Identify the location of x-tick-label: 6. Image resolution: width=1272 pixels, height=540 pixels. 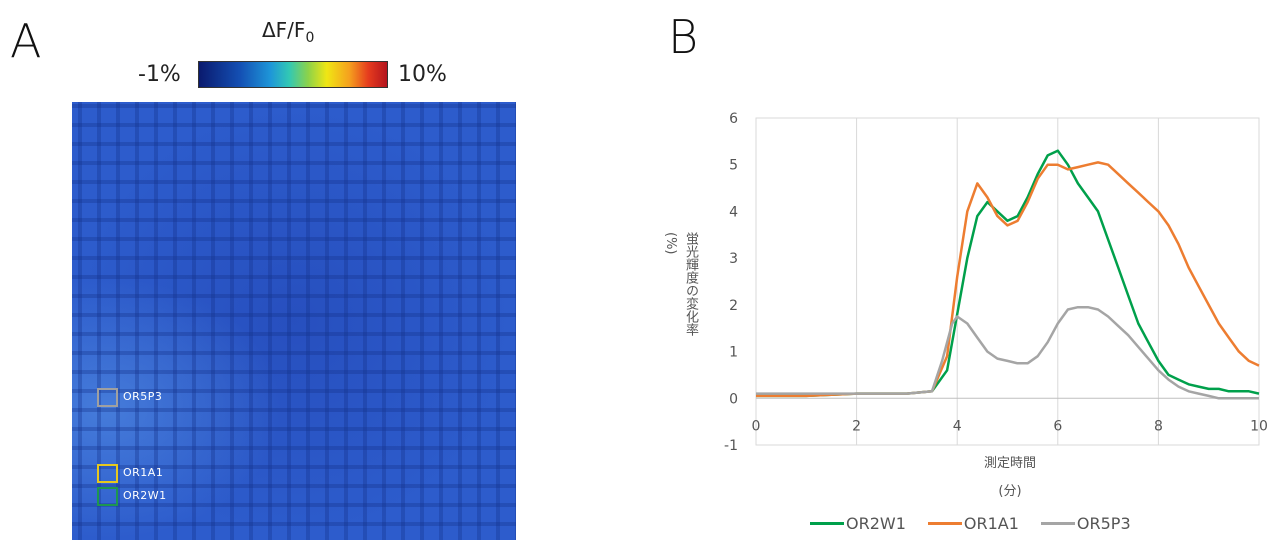
(1057, 426).